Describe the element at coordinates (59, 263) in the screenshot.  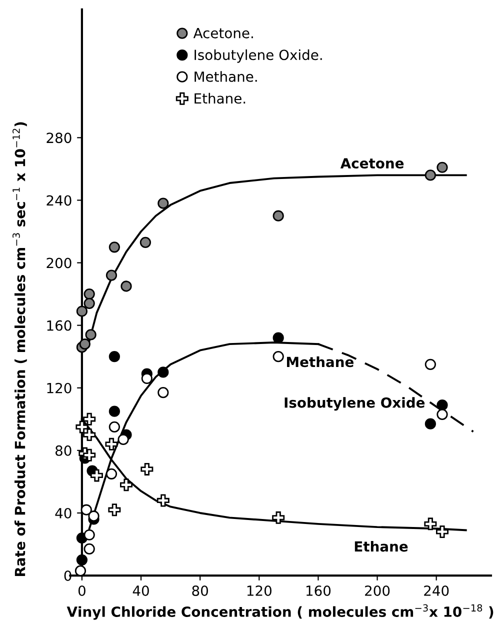
I see `y-tick-label: 200` at that location.